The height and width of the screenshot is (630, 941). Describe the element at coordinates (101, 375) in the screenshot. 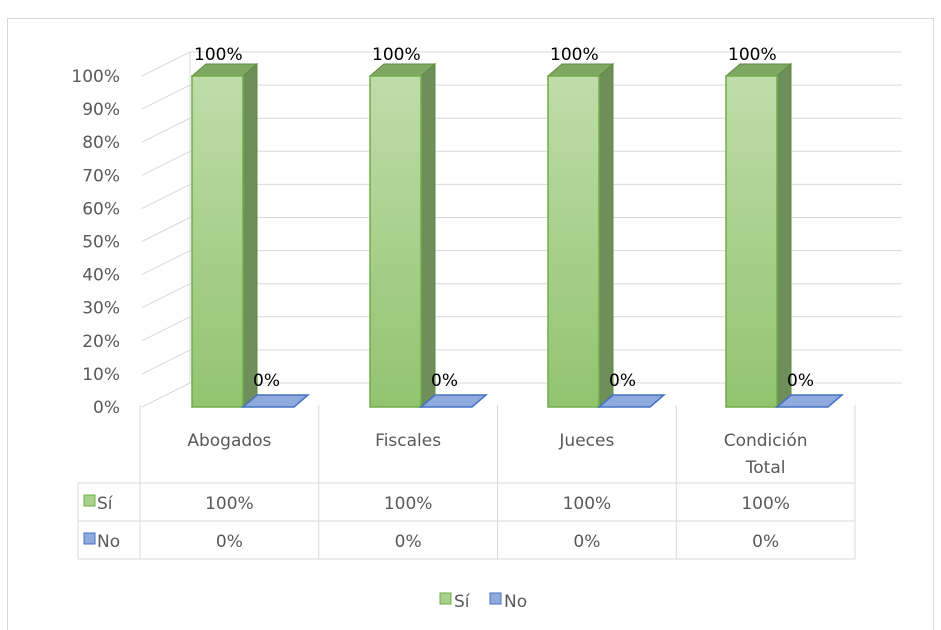

I see `y-tick-label: 10%` at that location.